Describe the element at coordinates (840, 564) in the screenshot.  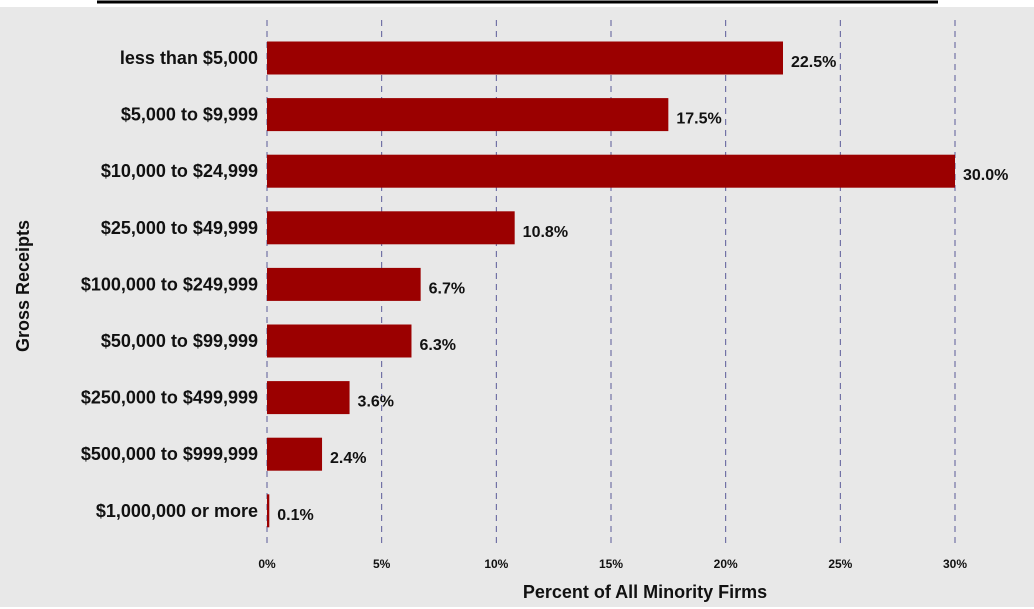
I see `x-tick-label: 25%` at that location.